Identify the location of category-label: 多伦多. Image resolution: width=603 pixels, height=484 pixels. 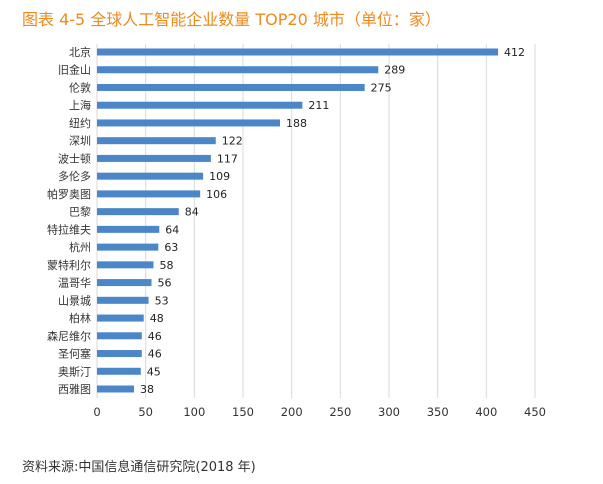
(74, 176).